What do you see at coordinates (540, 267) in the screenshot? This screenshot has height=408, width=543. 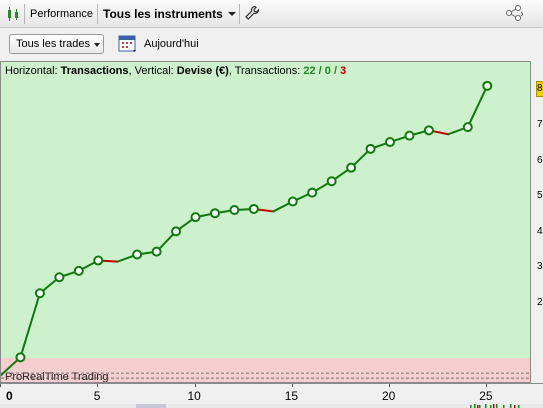 I see `y-tick-label: 3` at bounding box center [540, 267].